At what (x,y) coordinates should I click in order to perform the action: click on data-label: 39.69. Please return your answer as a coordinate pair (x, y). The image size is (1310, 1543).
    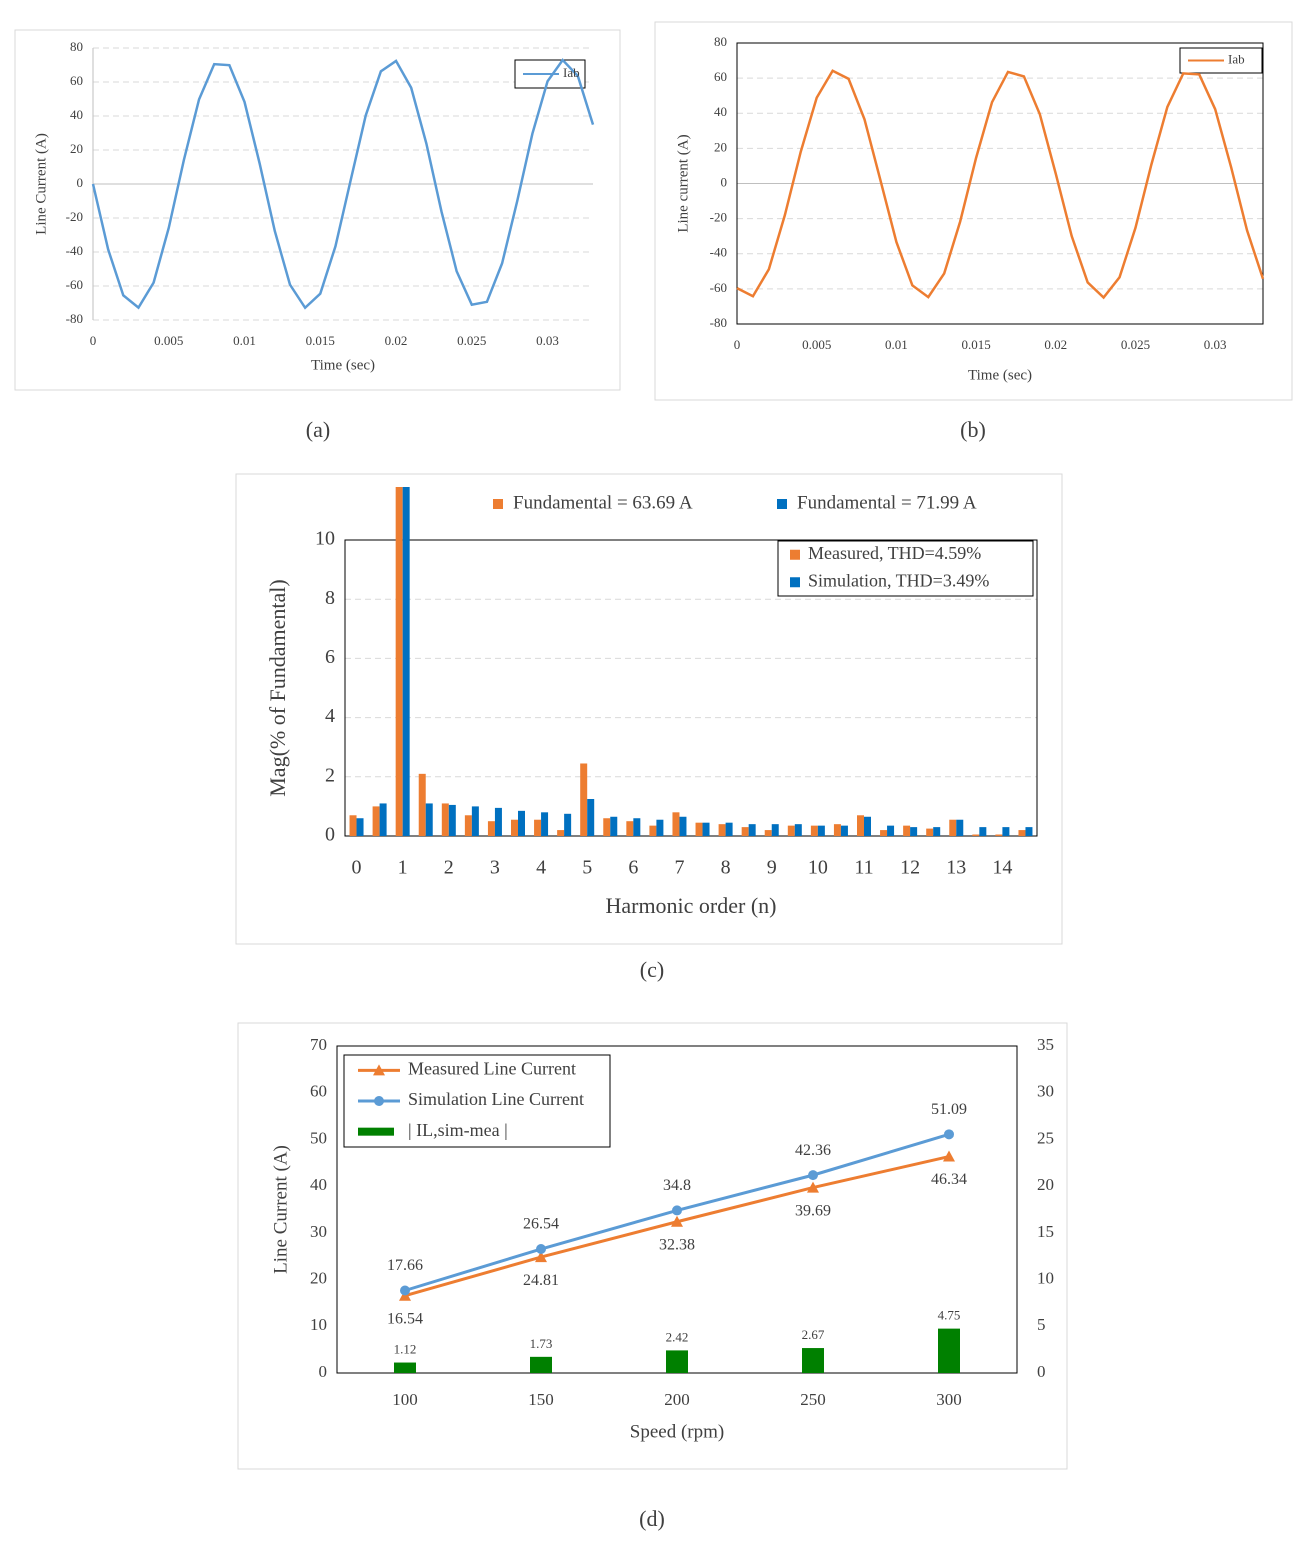
    Looking at the image, I should click on (813, 1210).